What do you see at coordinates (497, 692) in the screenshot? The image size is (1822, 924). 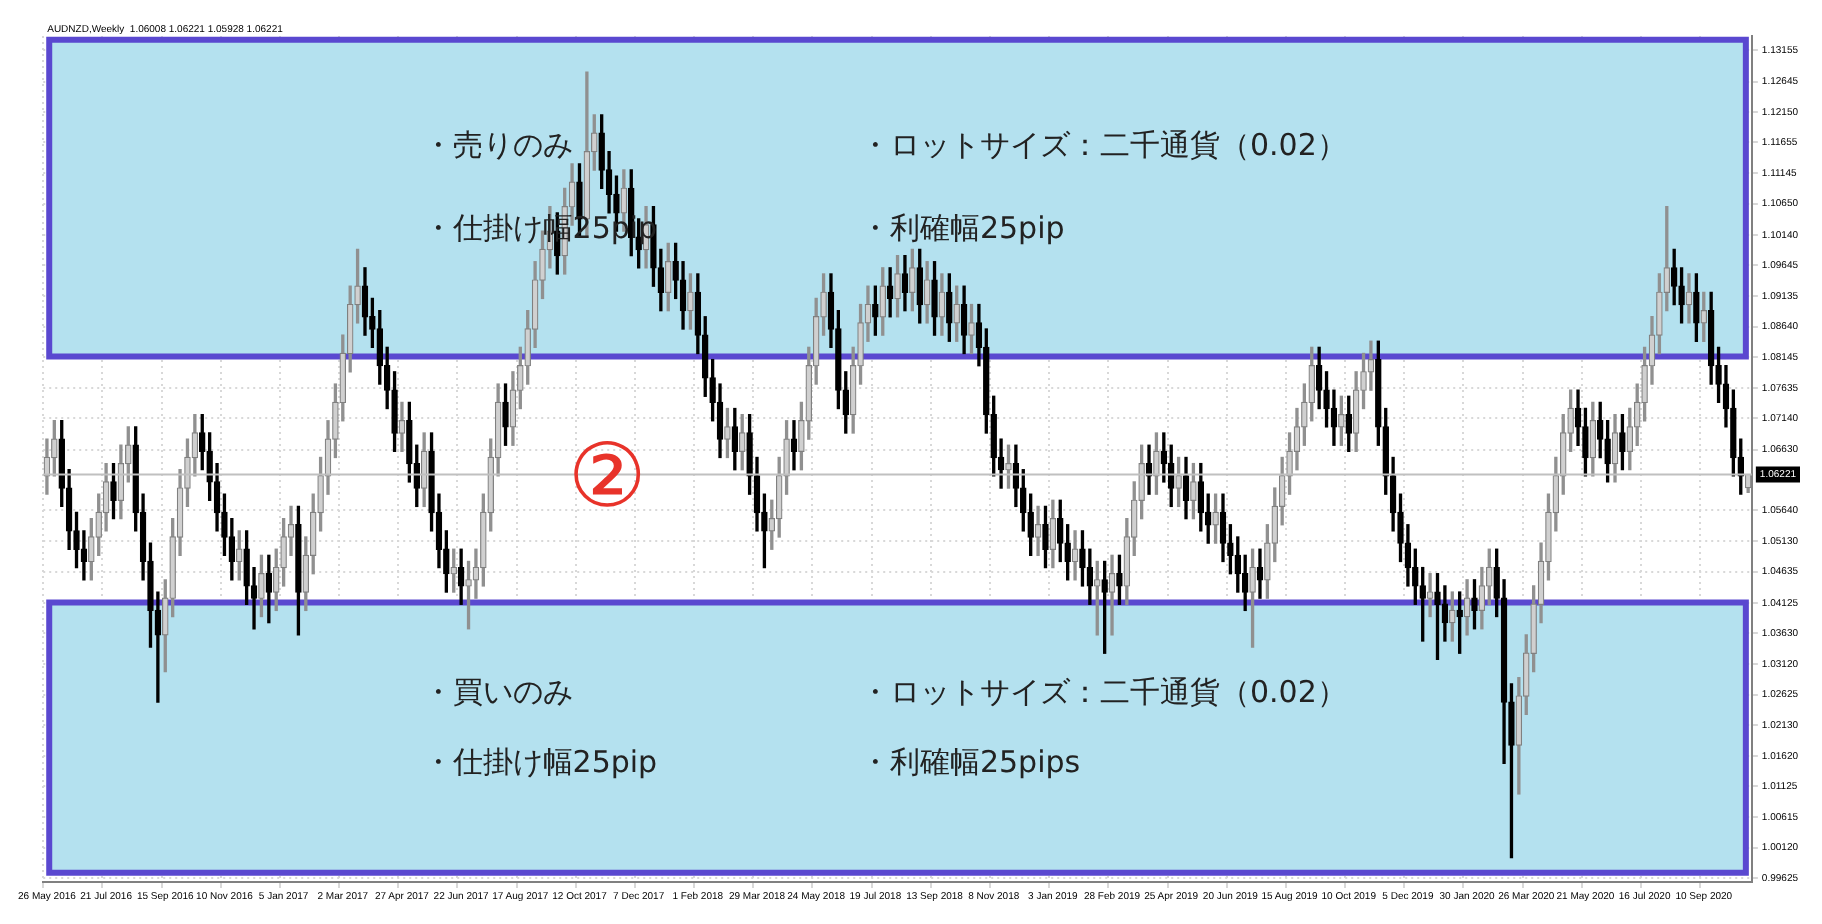 I see `annotation: ・買いのみ` at bounding box center [497, 692].